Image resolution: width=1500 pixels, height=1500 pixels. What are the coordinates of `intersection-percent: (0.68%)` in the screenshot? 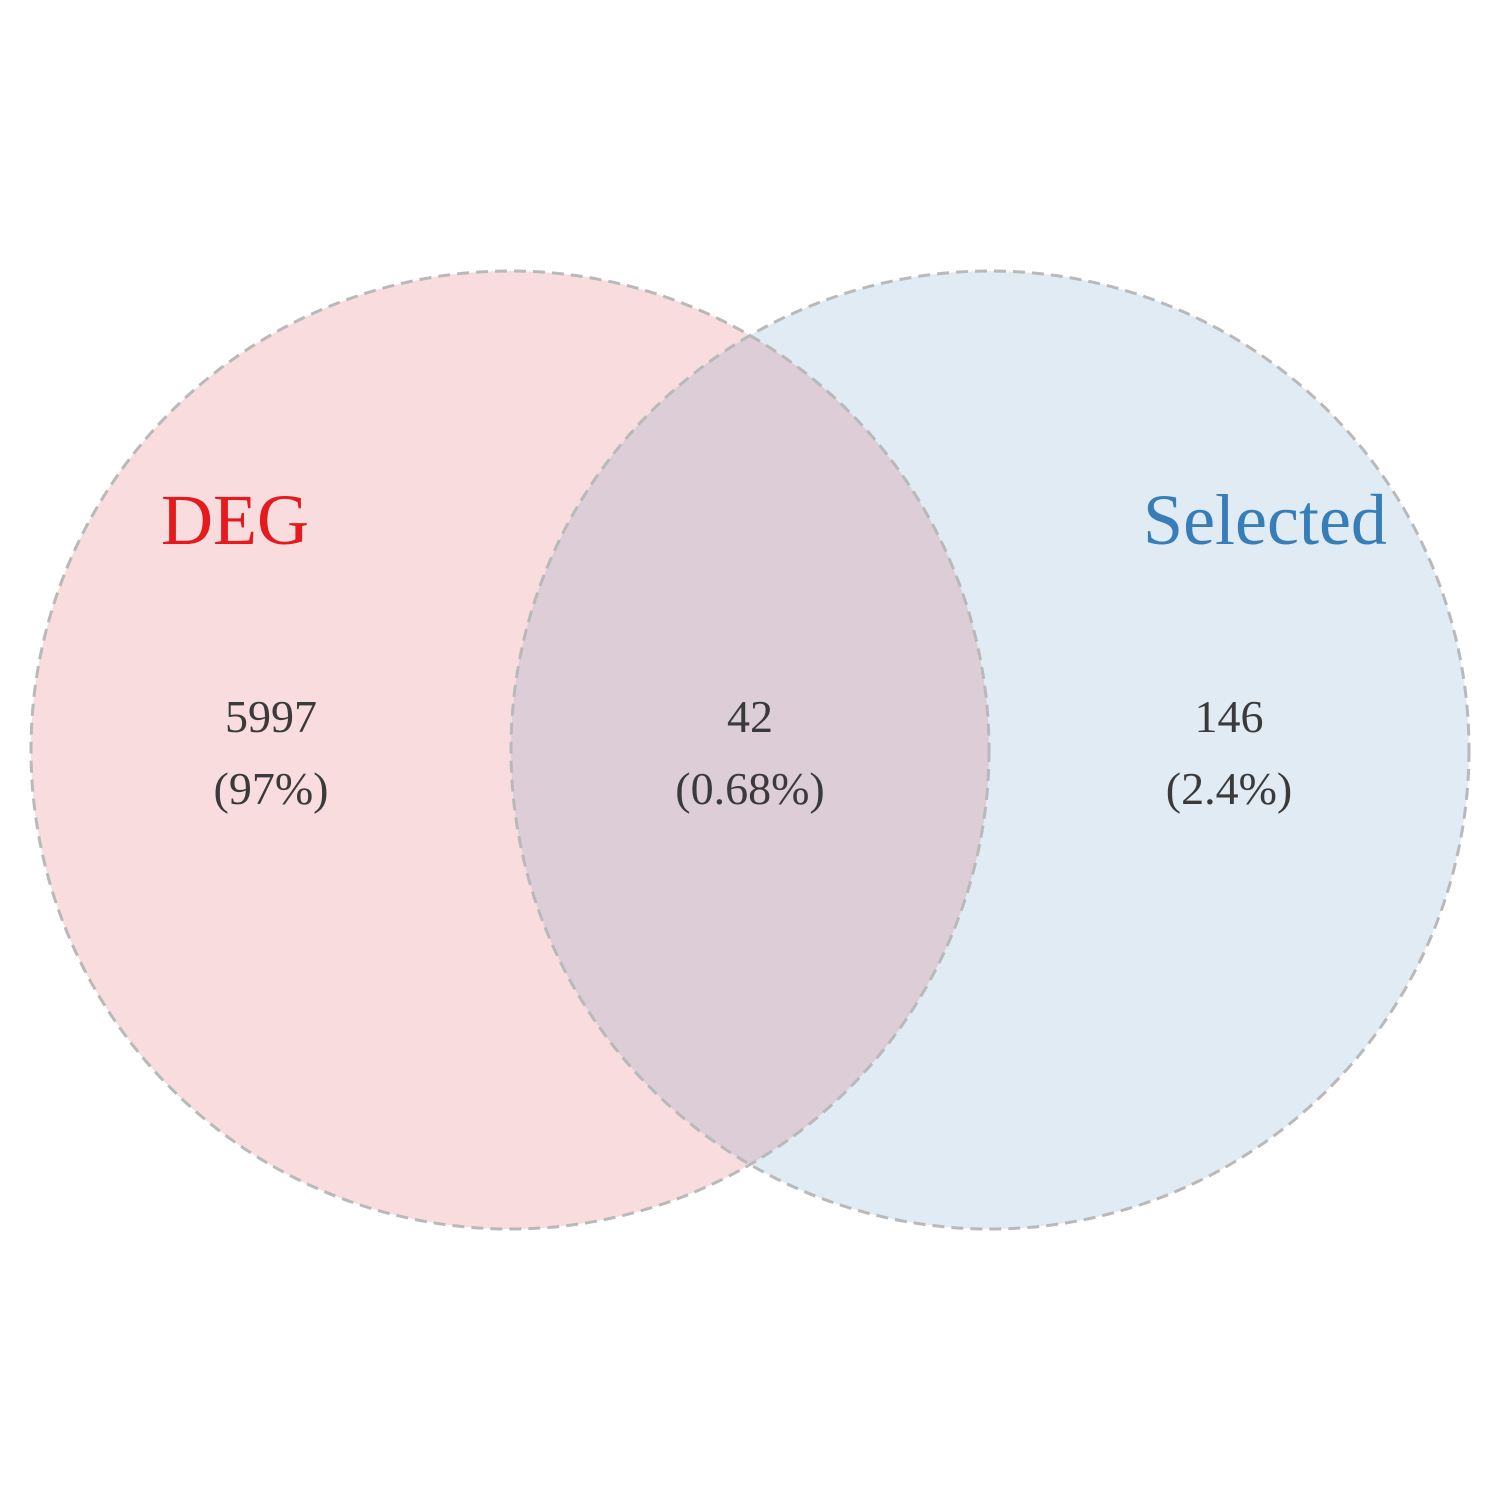 It's located at (749, 788).